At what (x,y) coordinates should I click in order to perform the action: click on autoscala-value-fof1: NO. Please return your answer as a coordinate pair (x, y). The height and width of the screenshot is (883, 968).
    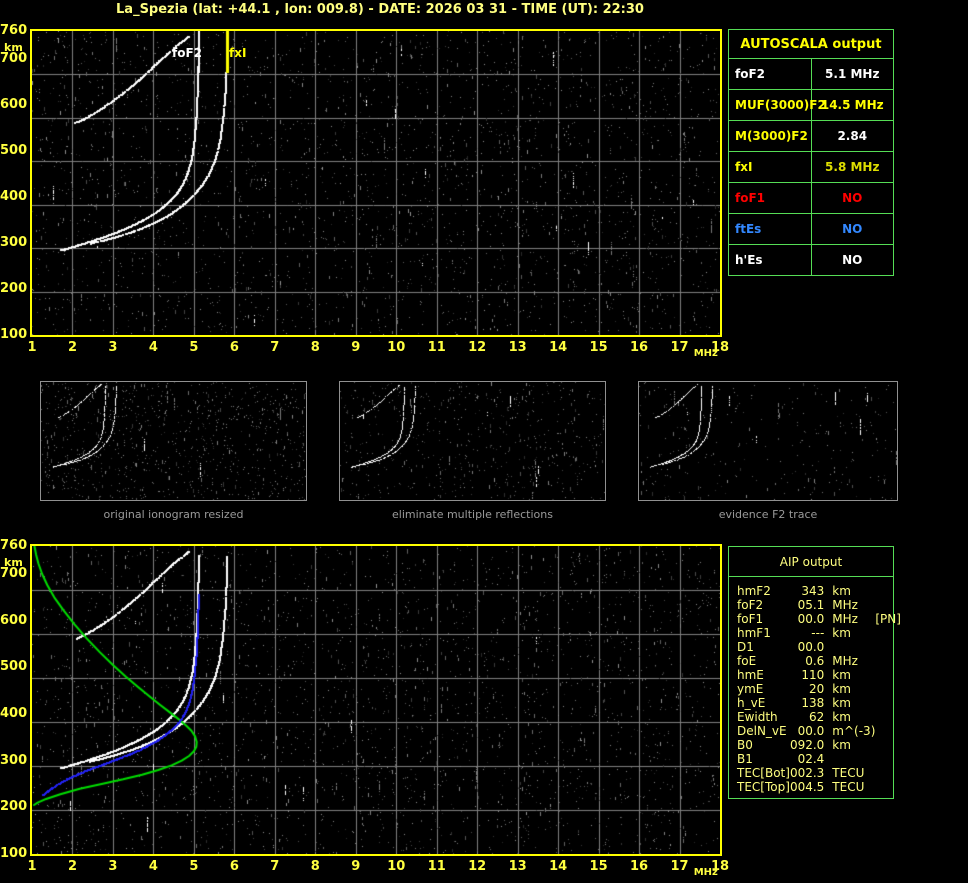
    Looking at the image, I should click on (852, 198).